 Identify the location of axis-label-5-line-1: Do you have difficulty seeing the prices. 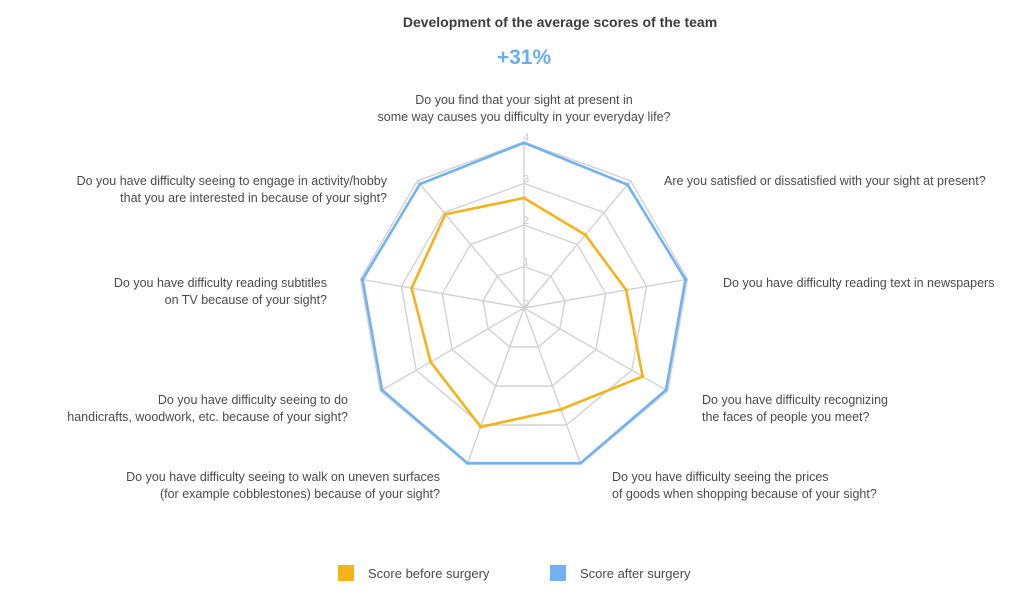
(720, 477).